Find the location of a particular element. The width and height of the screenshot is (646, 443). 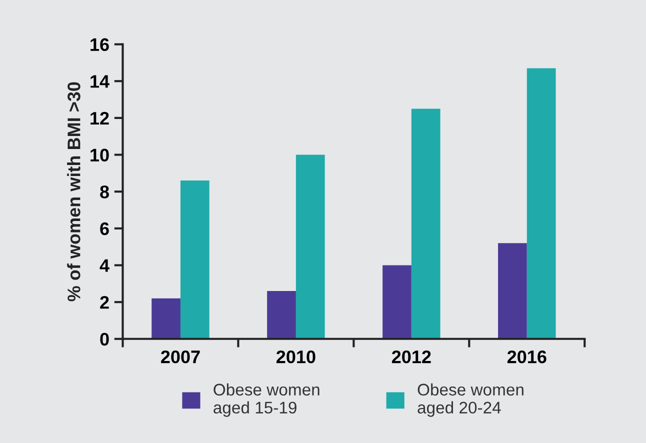

legend-label: Obese women aged 15-19 is located at coordinates (267, 400).